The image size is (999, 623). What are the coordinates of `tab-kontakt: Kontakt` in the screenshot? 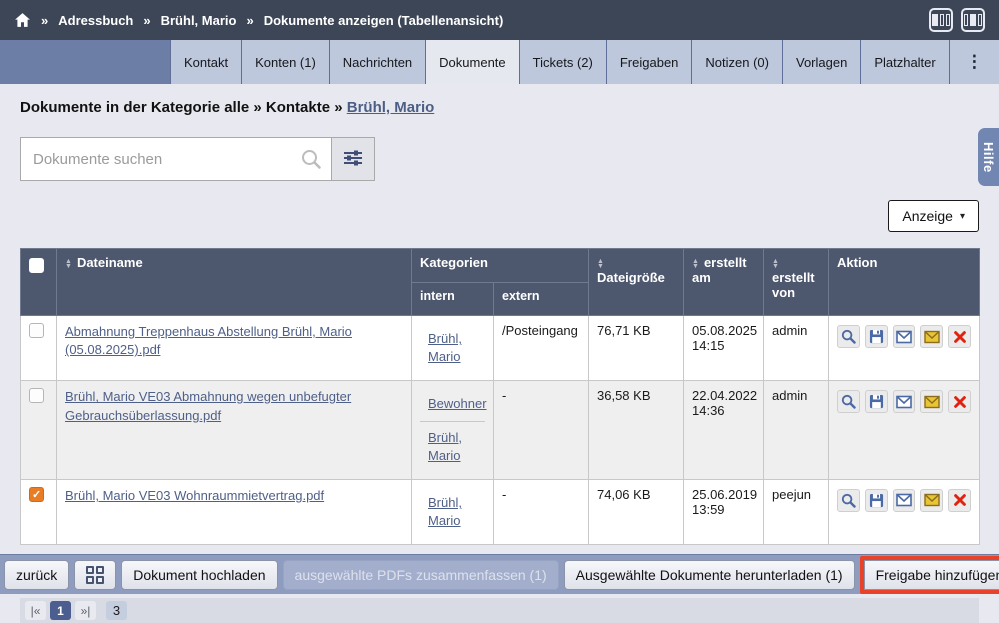 It's located at (206, 62).